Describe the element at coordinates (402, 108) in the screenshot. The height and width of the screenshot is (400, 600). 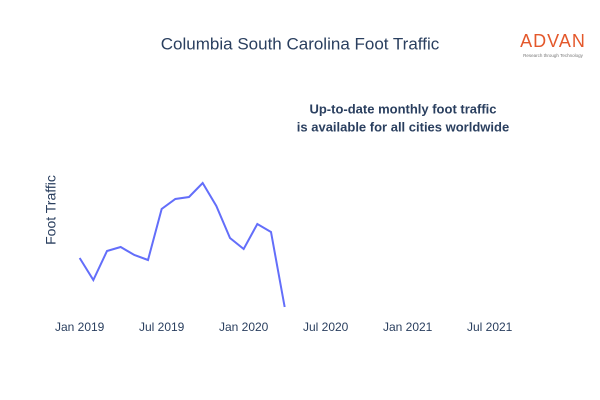
I see `annotation: Up-to-date monthly foot traffic` at that location.